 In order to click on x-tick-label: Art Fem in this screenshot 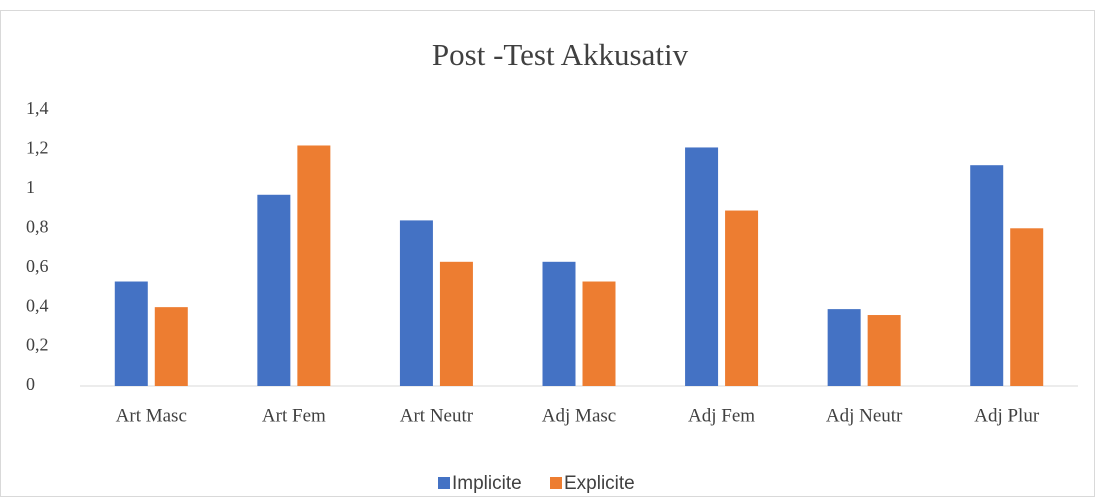, I will do `click(294, 415)`.